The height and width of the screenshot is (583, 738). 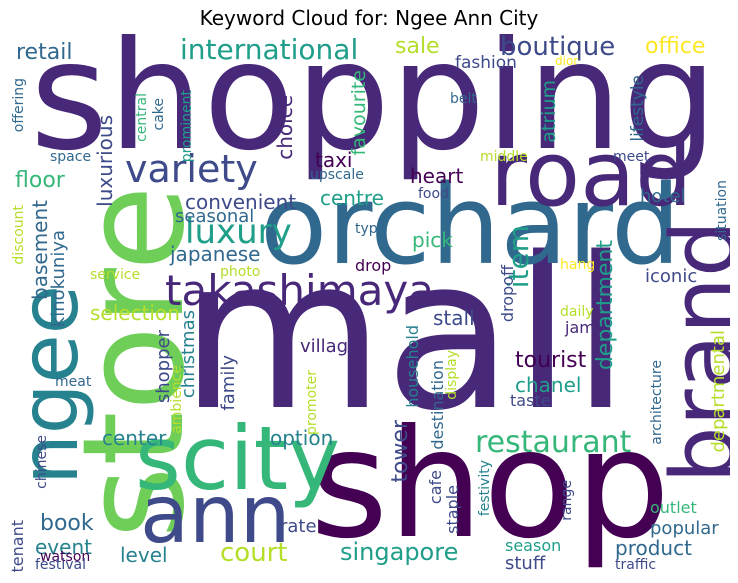 I want to click on word-range: range, so click(x=567, y=500).